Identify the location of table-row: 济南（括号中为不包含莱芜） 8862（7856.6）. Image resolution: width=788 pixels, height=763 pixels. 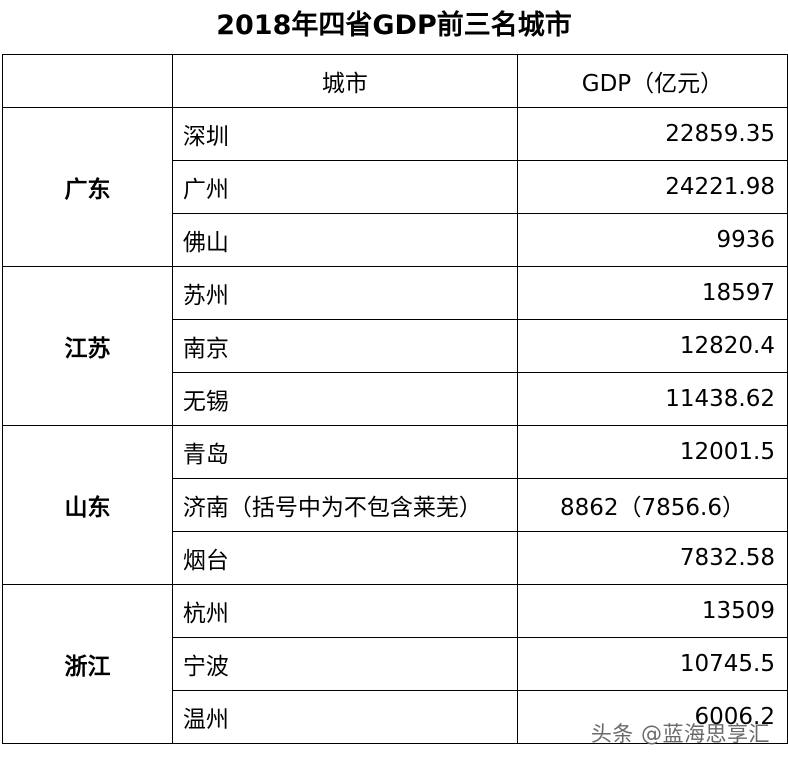
(395, 505).